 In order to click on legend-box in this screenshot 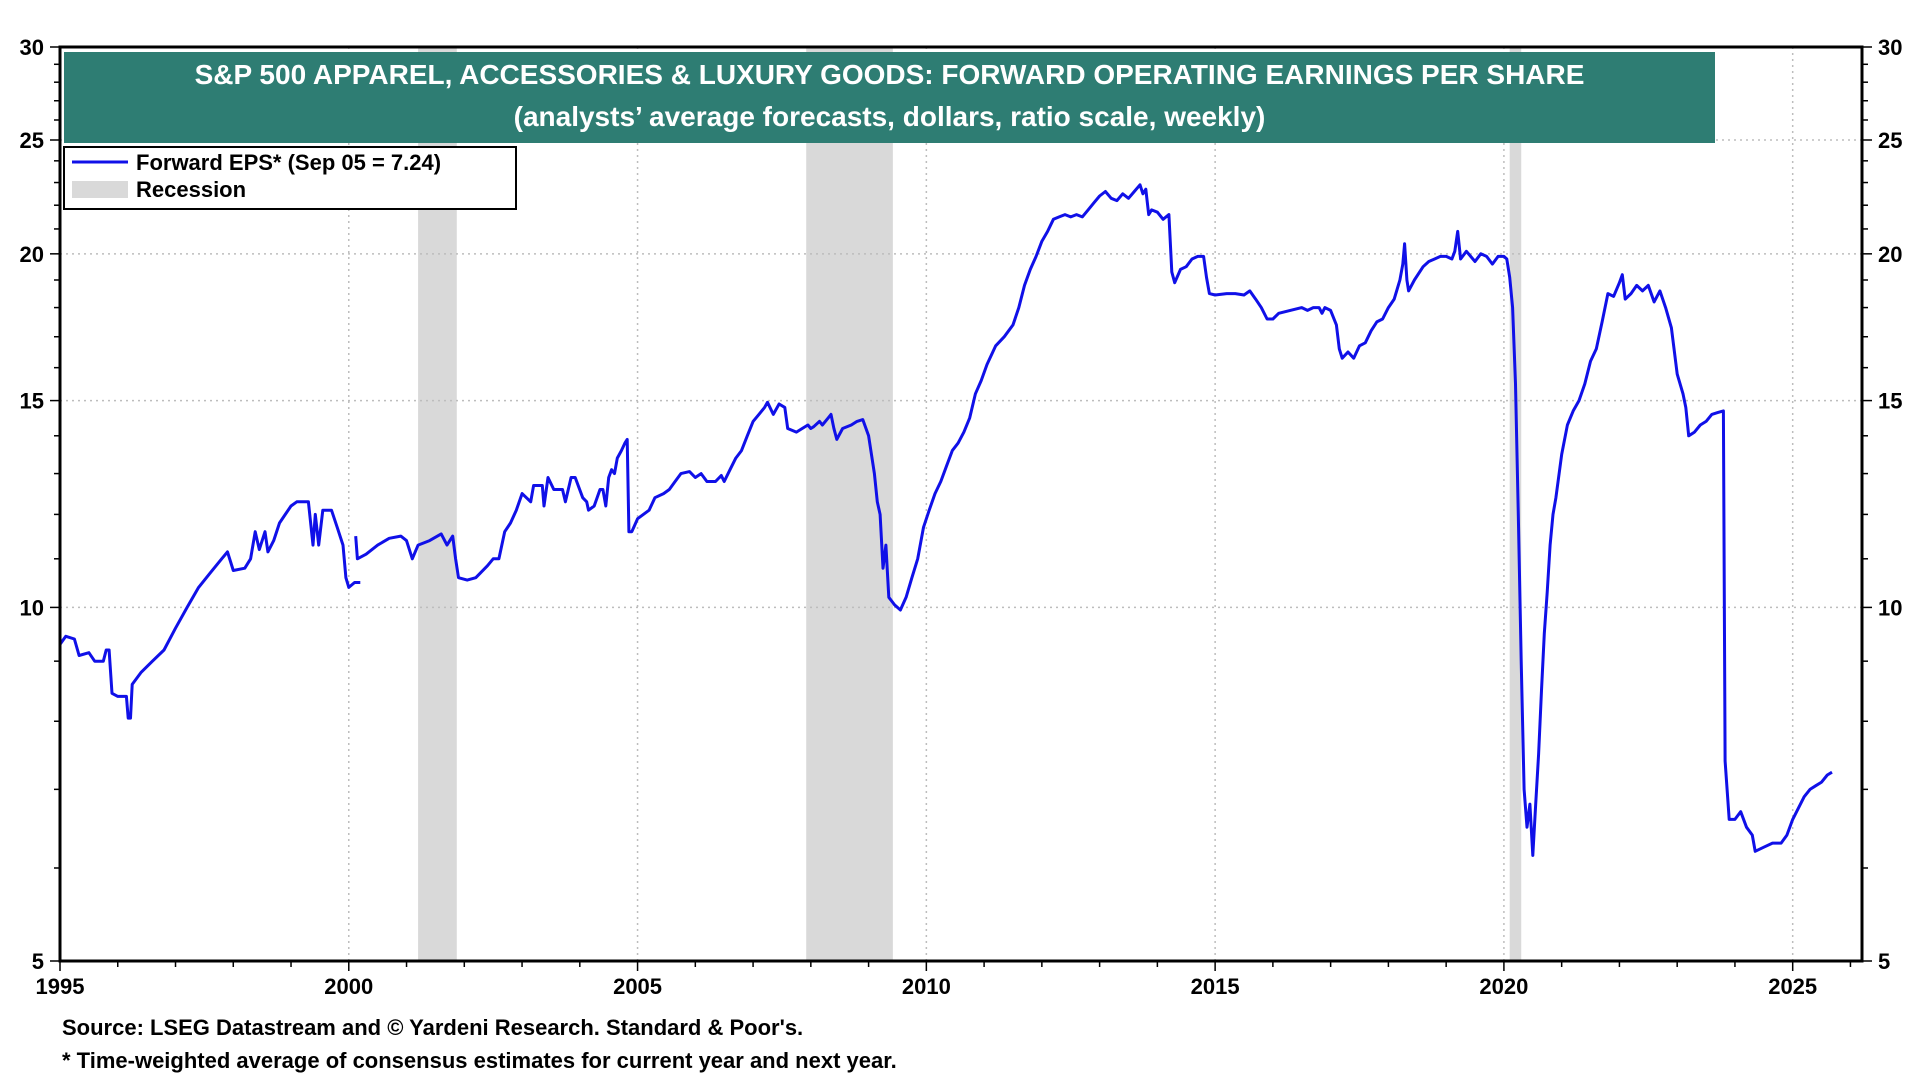, I will do `click(290, 178)`.